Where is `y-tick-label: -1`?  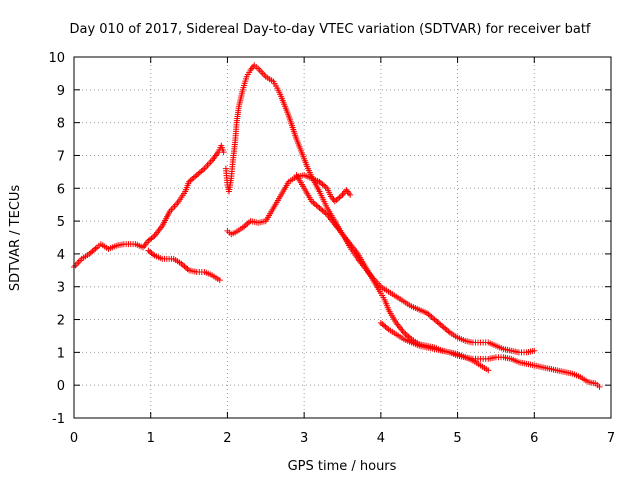
y-tick-label: -1 is located at coordinates (58, 419).